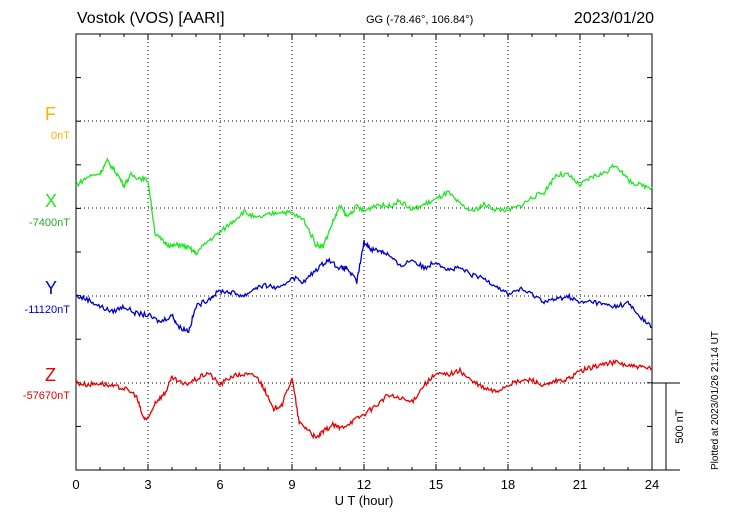  I want to click on x-axis-label: U T (hour), so click(364, 500).